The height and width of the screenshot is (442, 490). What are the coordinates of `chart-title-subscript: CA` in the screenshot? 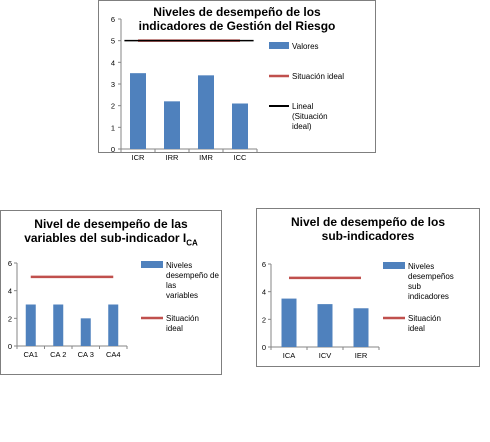 It's located at (192, 243).